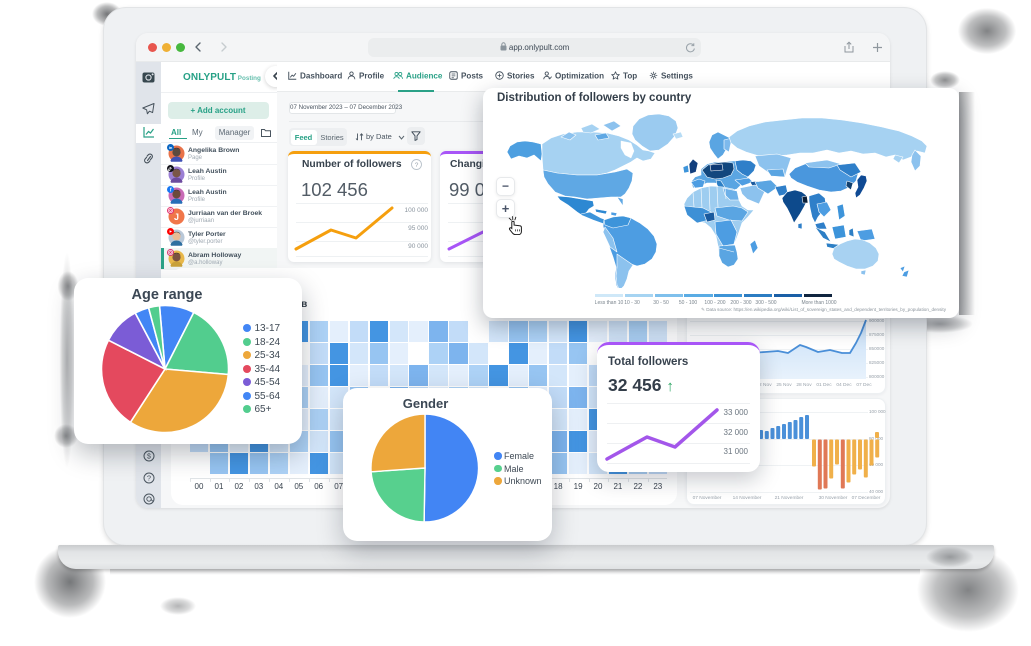 Image resolution: width=1031 pixels, height=646 pixels. Describe the element at coordinates (176, 217) in the screenshot. I see `svg-text: J` at that location.